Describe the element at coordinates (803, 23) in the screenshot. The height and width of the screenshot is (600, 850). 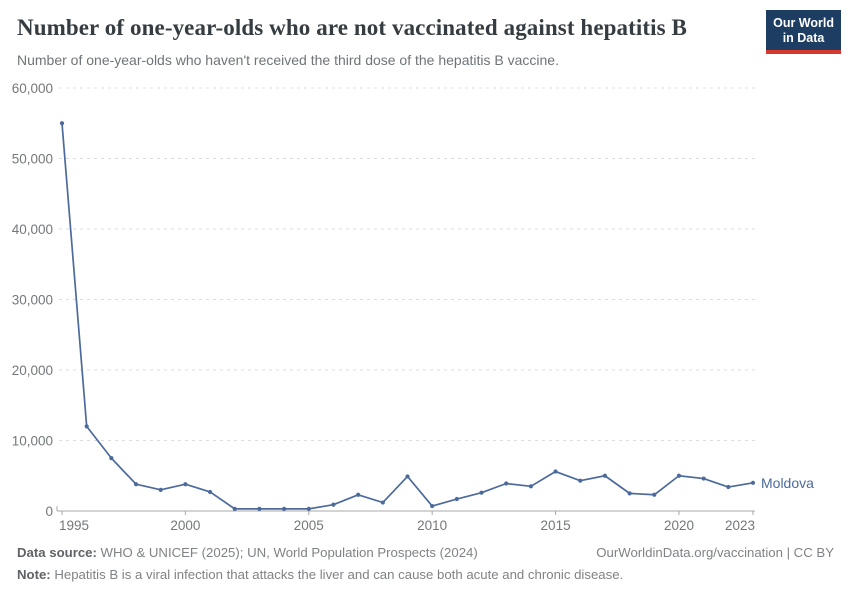
I see `owid-logo-line1: Our World` at that location.